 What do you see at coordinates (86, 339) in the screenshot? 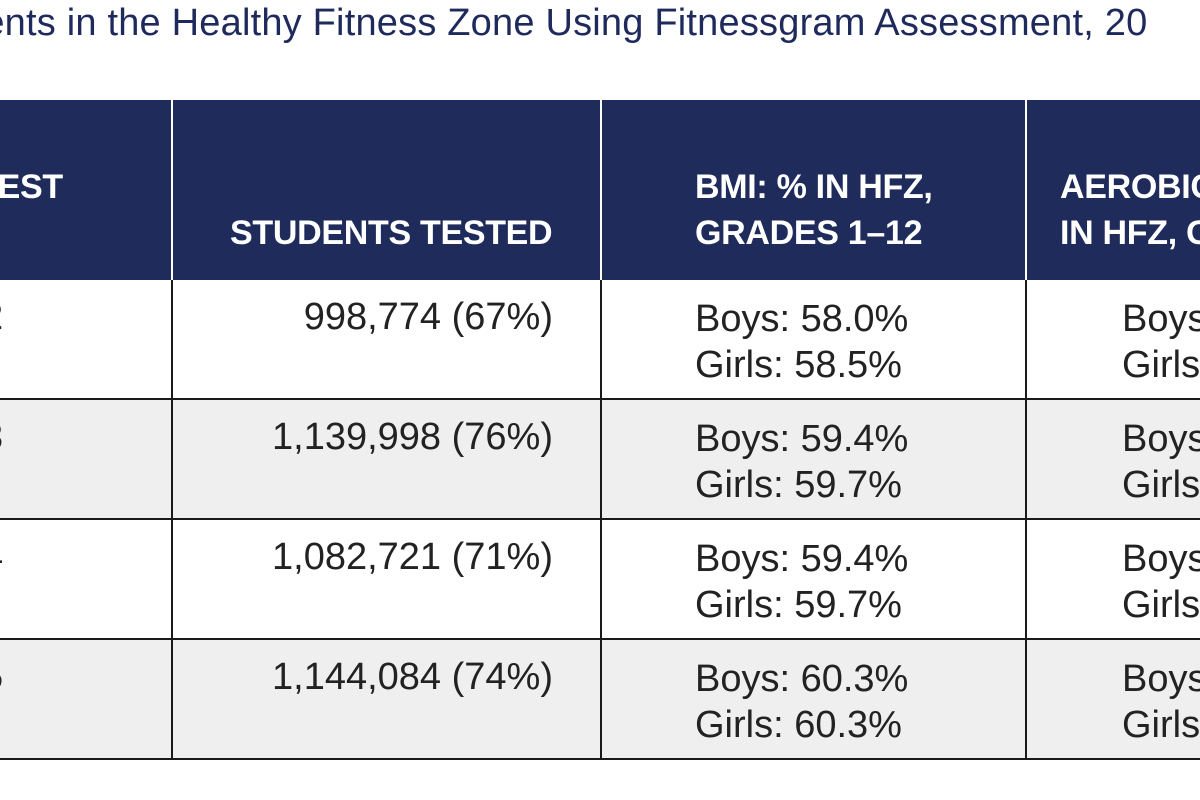
I see `cell-test-year: 2` at bounding box center [86, 339].